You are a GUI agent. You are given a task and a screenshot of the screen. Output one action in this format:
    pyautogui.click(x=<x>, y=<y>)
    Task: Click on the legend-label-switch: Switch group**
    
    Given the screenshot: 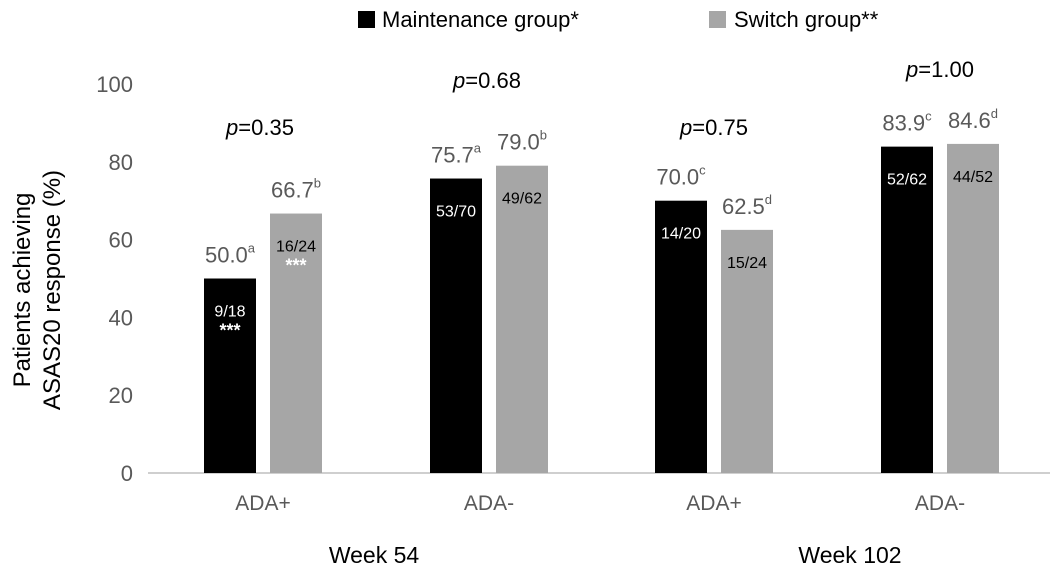 What is the action you would take?
    pyautogui.click(x=806, y=19)
    